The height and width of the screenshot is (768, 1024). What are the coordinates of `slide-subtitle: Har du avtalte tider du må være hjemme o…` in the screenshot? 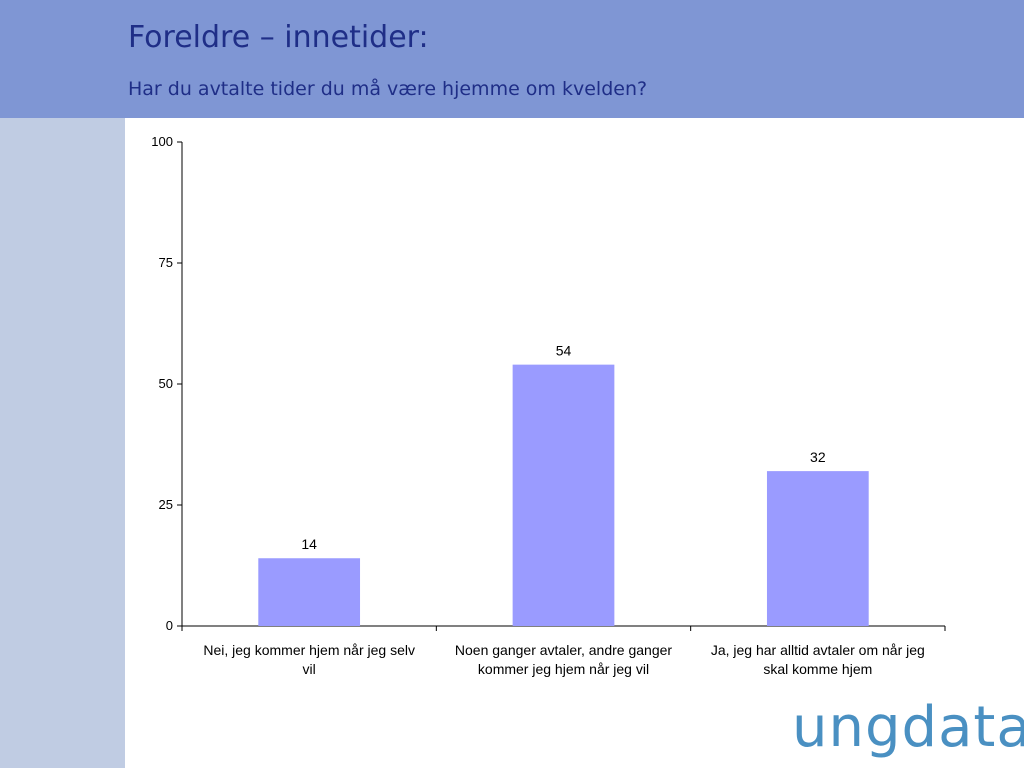 It's located at (388, 89).